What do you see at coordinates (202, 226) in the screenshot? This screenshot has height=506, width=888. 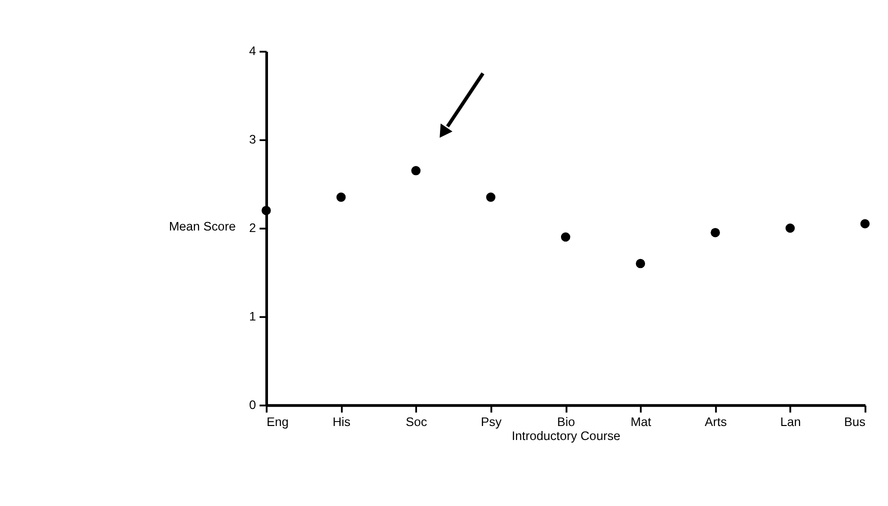 I see `y-axis-title: Mean Score` at bounding box center [202, 226].